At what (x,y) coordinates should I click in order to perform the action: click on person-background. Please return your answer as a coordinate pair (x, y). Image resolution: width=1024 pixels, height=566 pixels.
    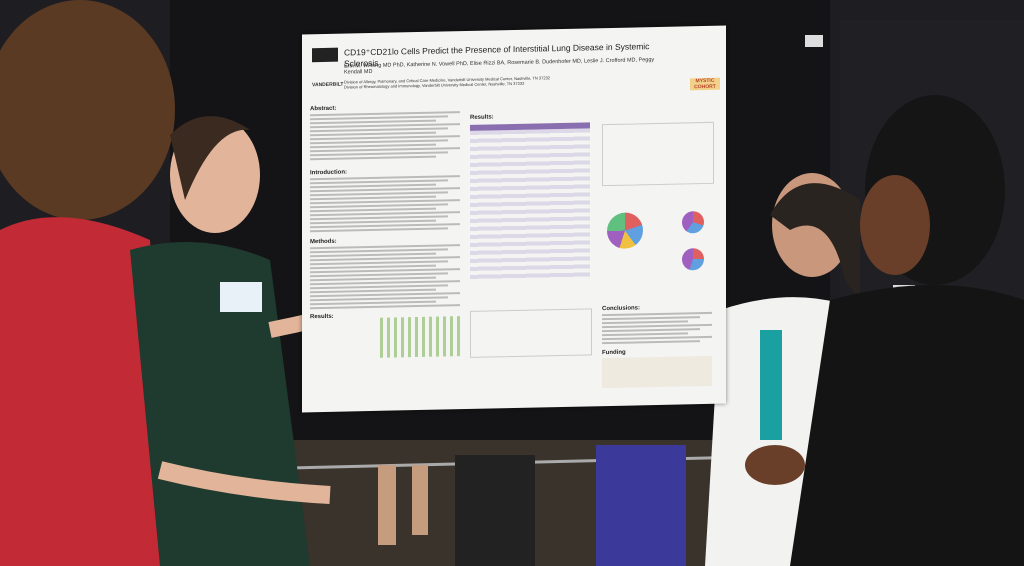
    Looking at the image, I should click on (495, 510).